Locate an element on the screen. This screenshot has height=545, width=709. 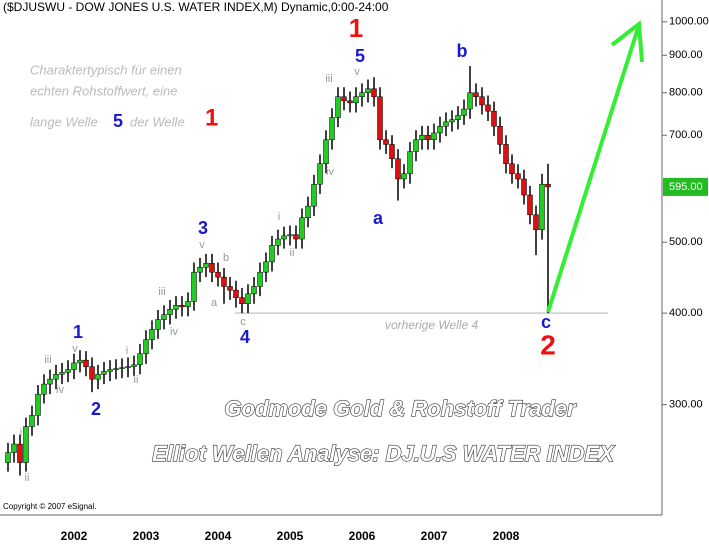
wave-label: a is located at coordinates (378, 218).